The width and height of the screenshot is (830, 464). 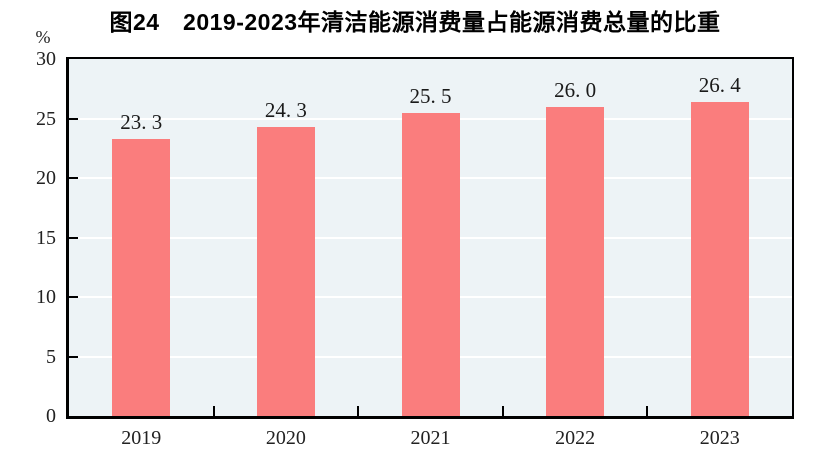 I want to click on x-axis-label-2023: 2023, so click(x=719, y=438).